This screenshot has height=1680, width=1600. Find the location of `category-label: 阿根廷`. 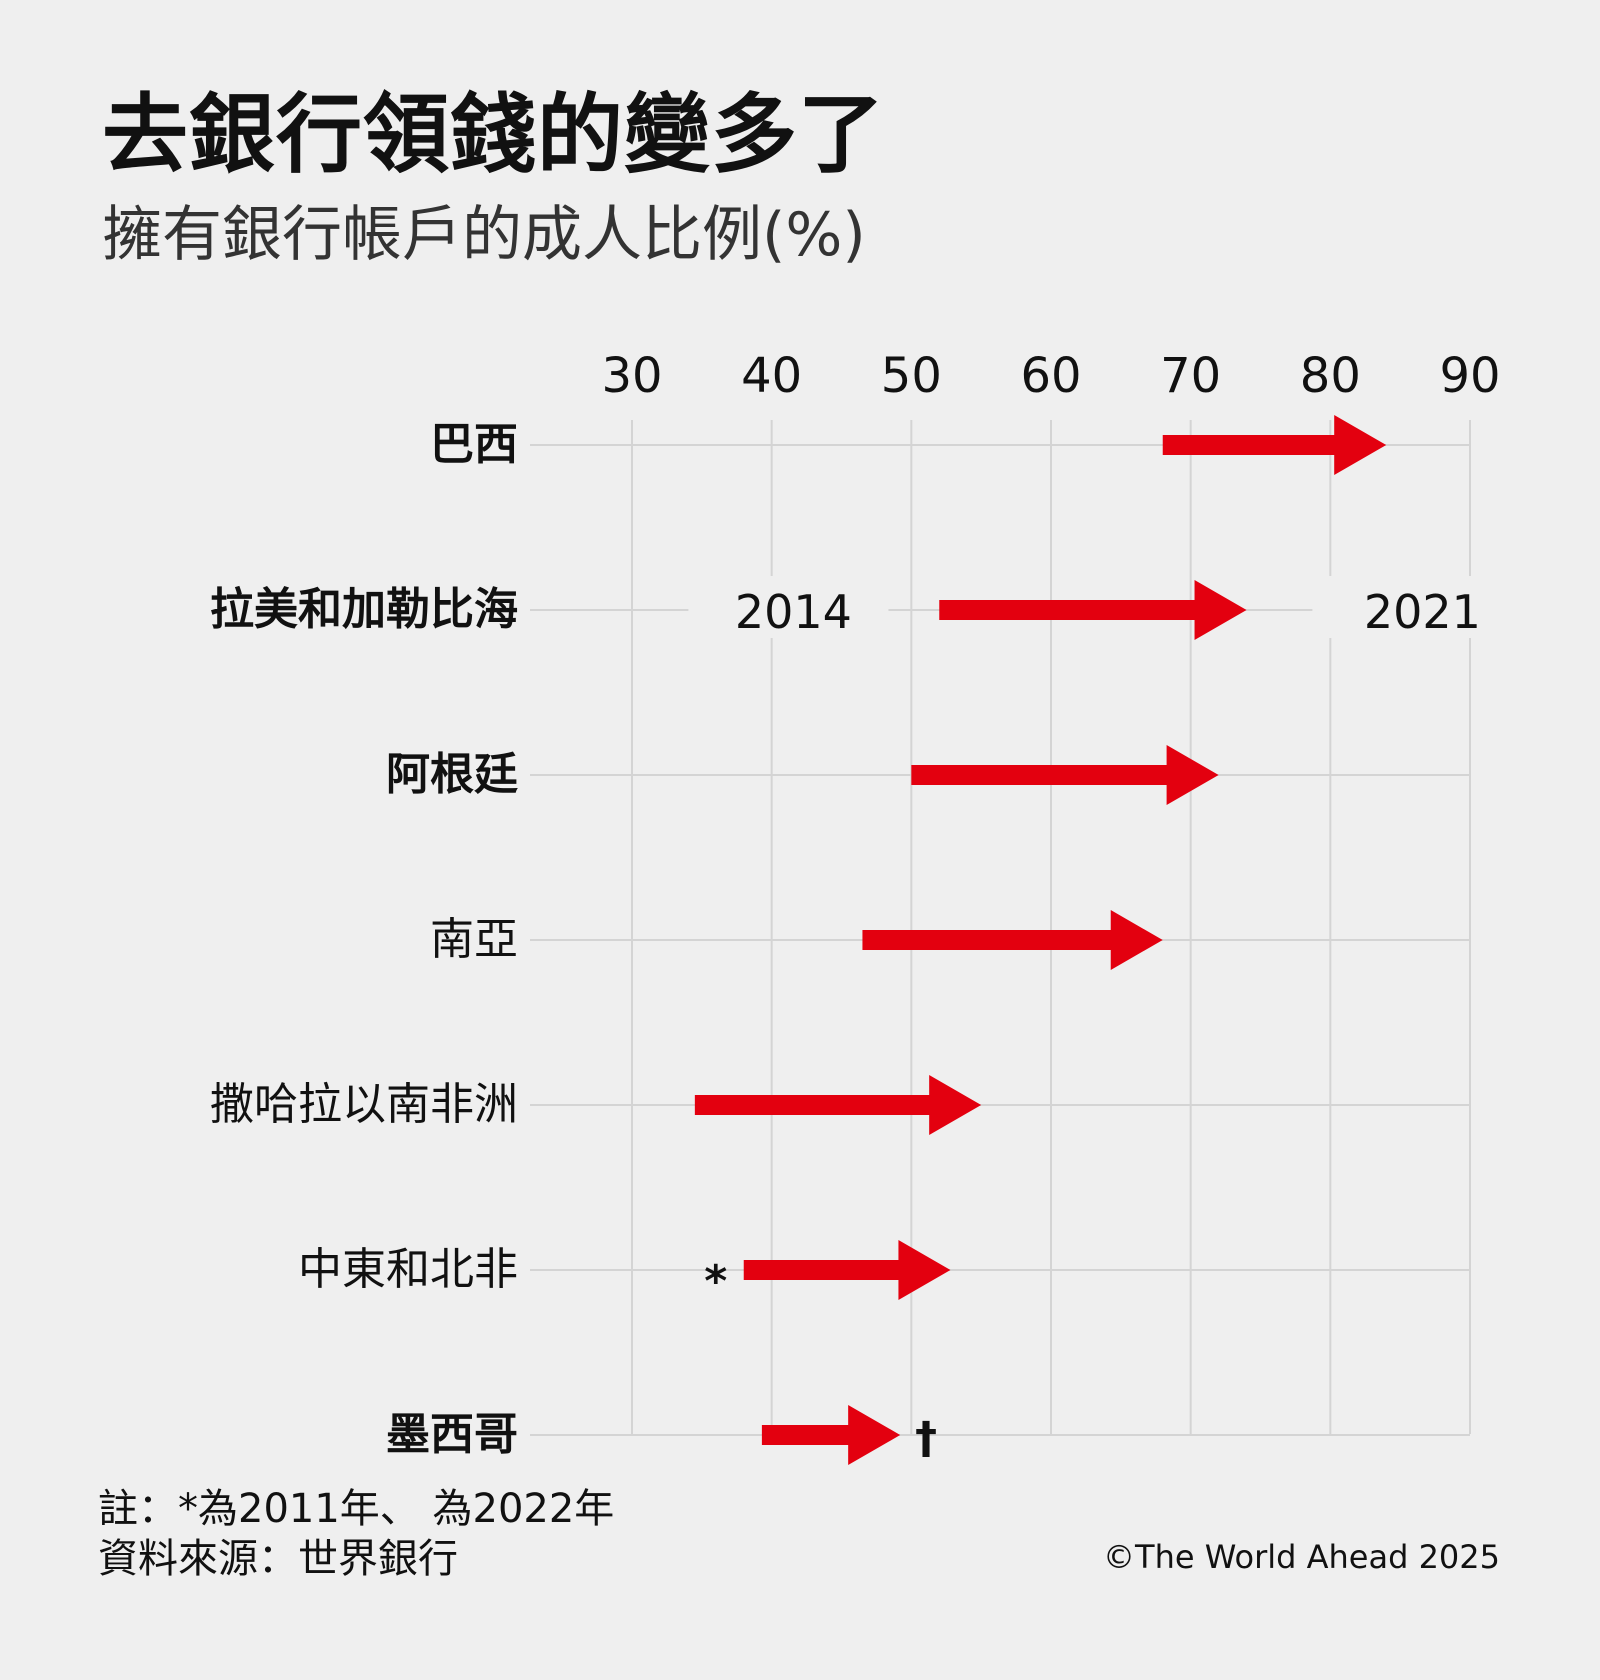

category-label: 阿根廷 is located at coordinates (452, 774).